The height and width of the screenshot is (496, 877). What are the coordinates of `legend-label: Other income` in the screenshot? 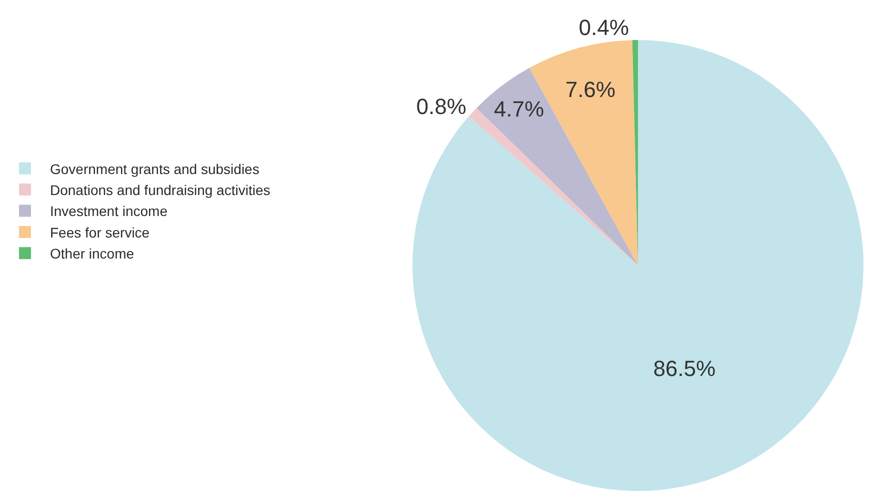 It's located at (92, 254).